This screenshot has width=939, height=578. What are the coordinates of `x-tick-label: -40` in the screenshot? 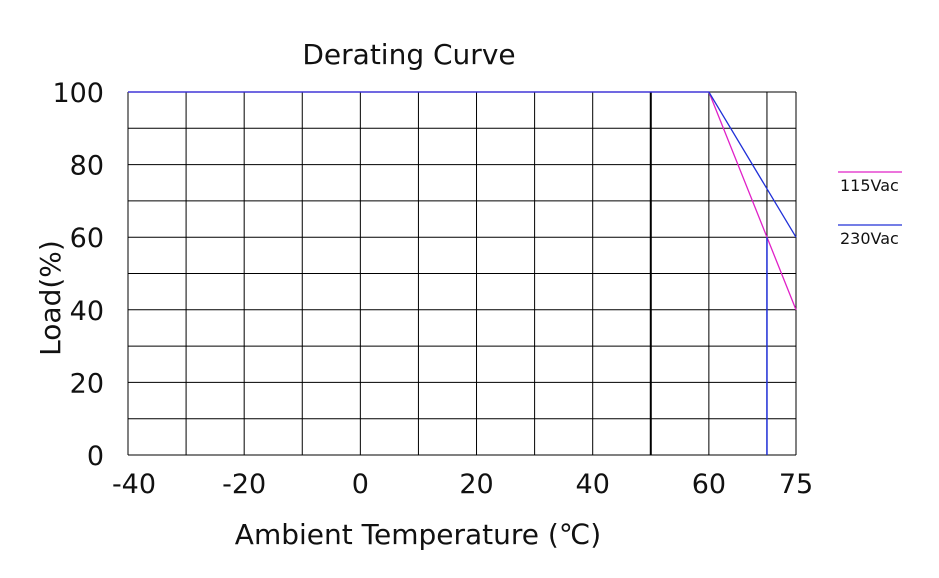 It's located at (134, 484).